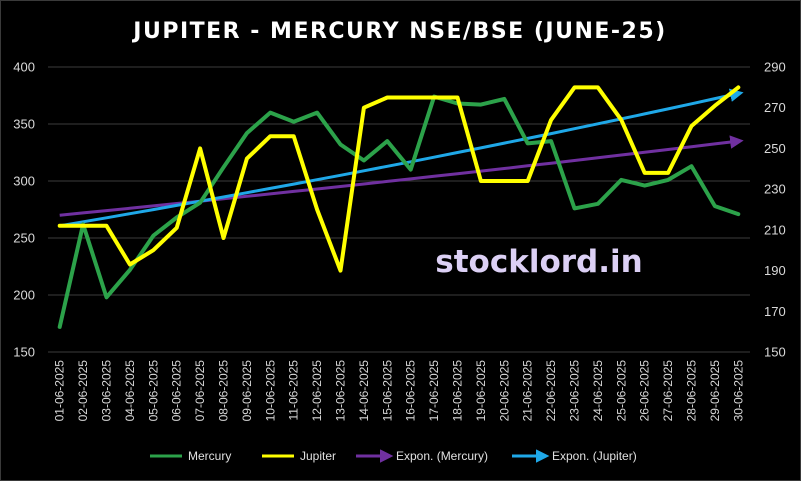 The height and width of the screenshot is (481, 801). Describe the element at coordinates (775, 311) in the screenshot. I see `right-tick-label: 170` at that location.